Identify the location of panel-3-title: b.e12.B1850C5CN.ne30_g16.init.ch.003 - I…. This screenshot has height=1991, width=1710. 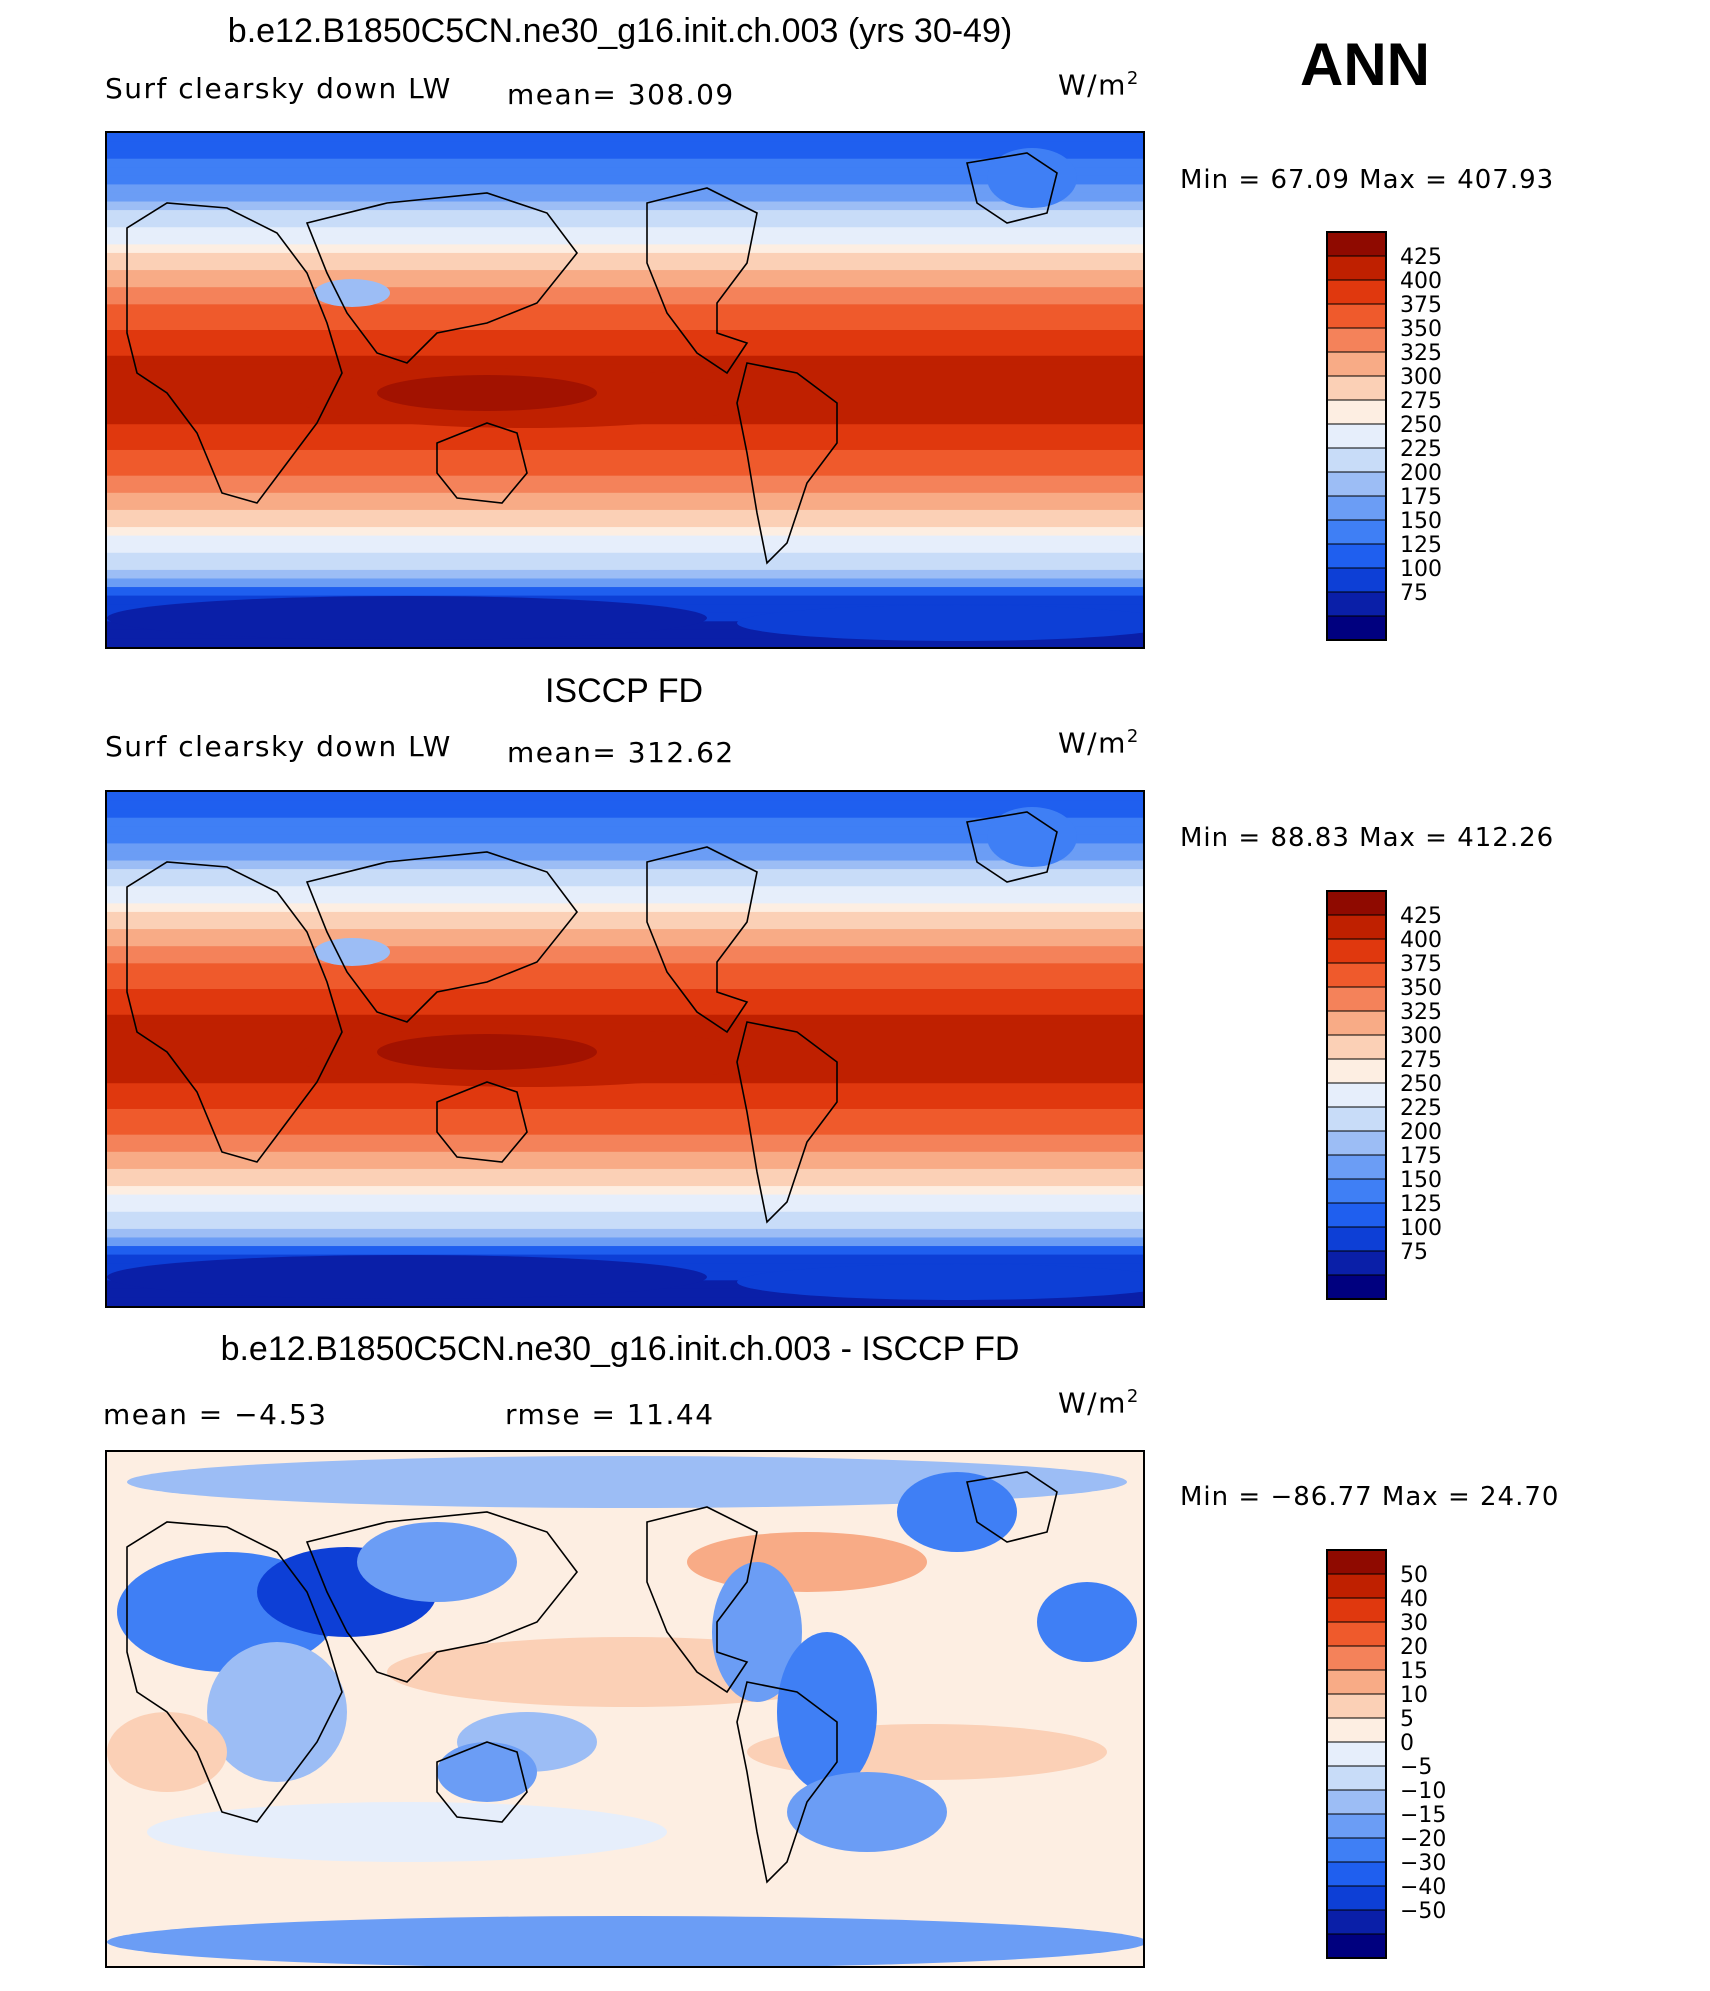
(620, 1349).